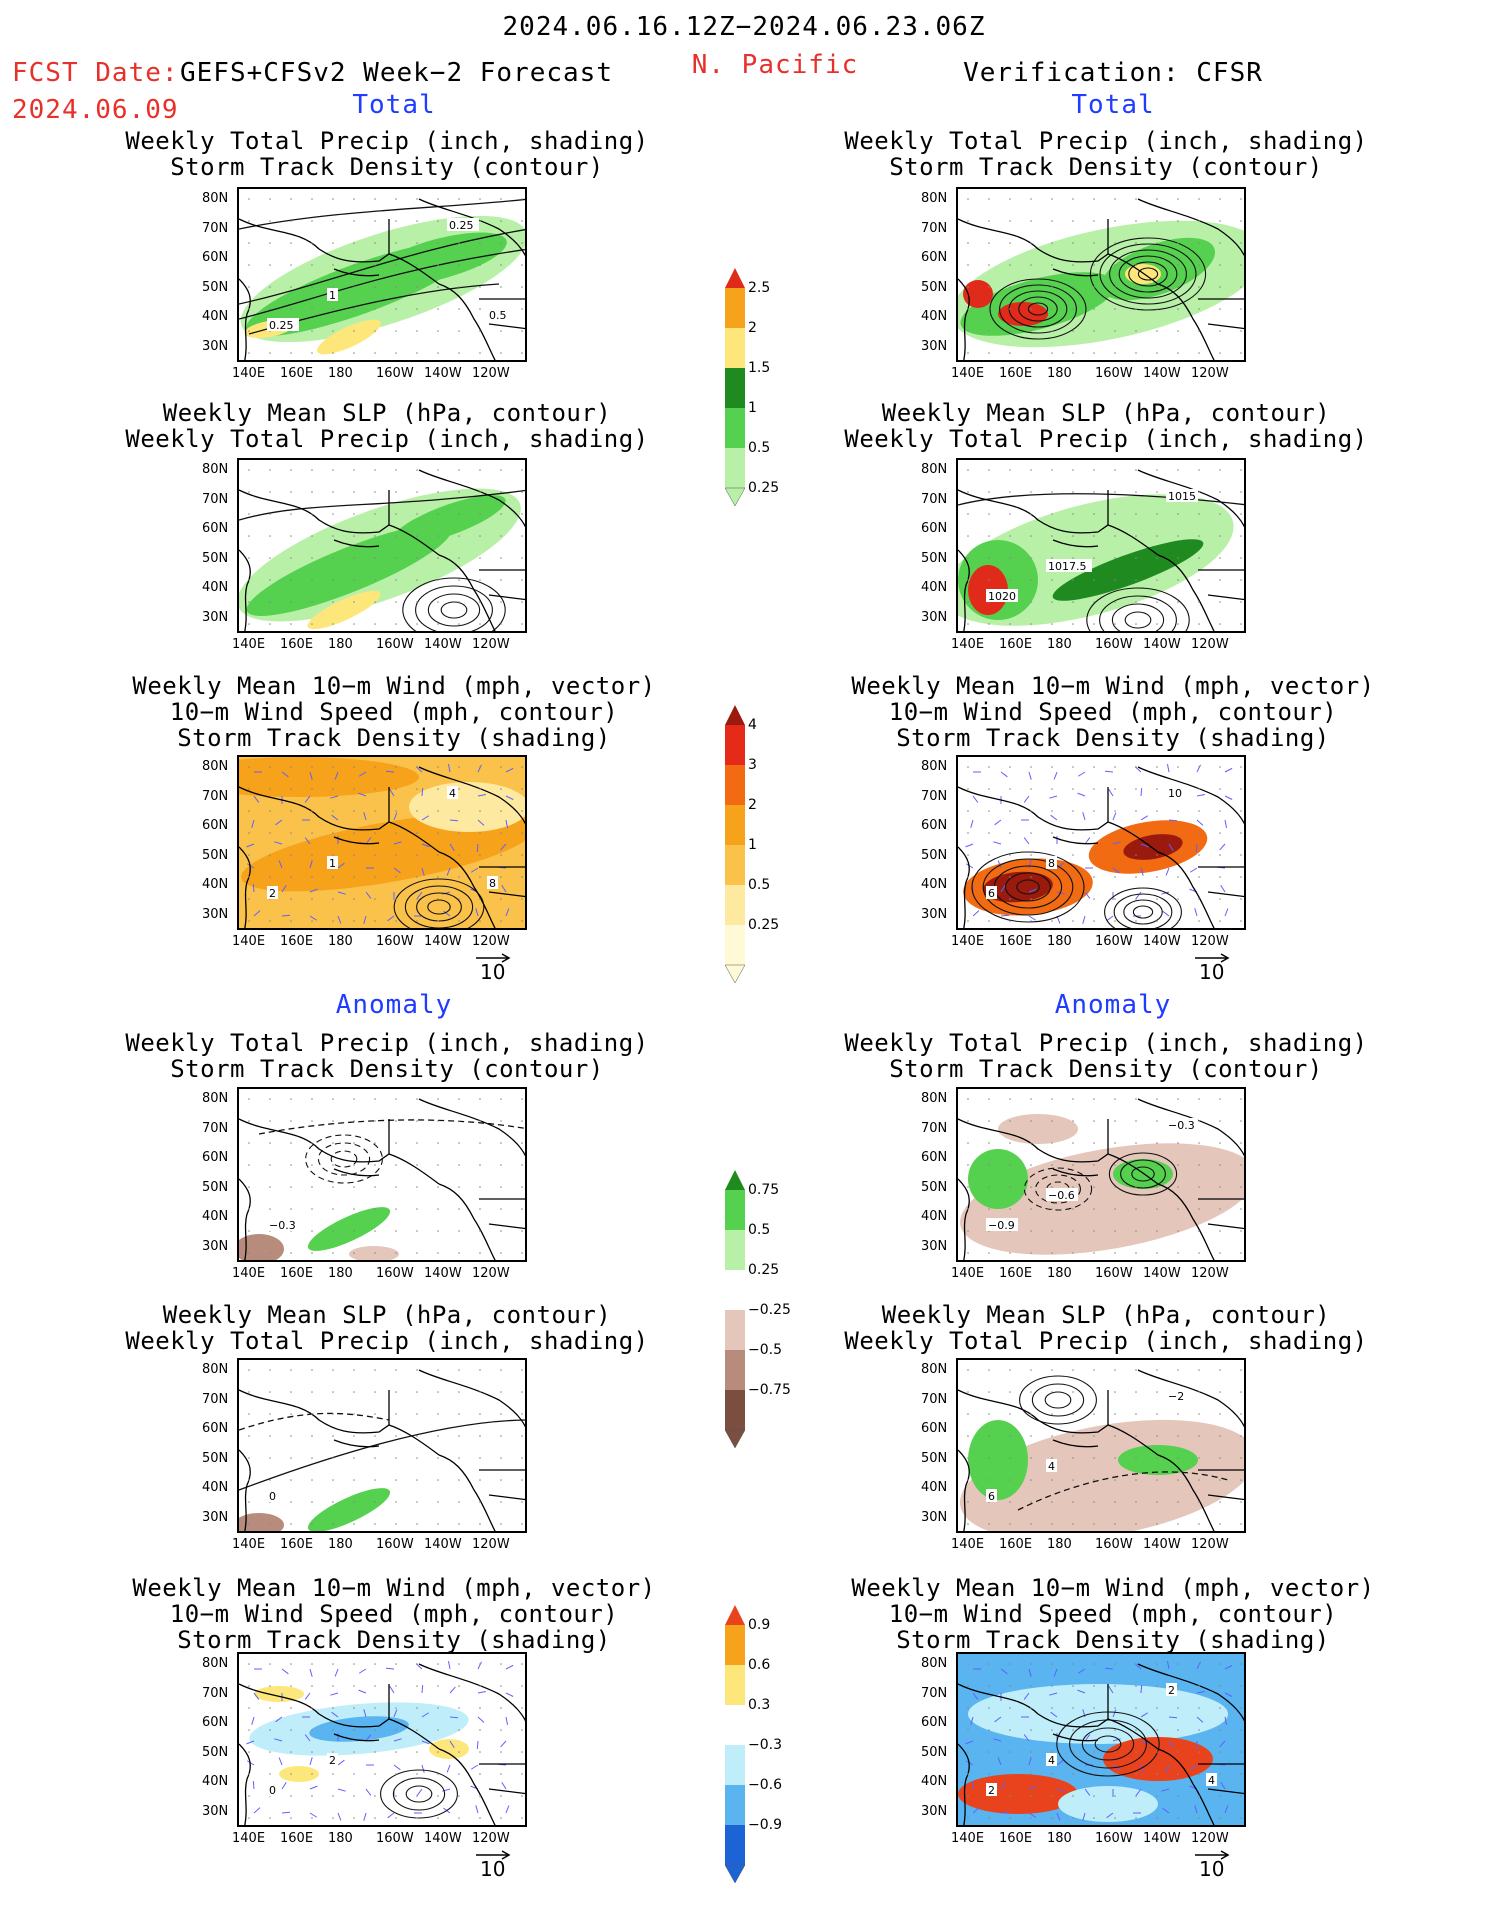 Image resolution: width=1487 pixels, height=1925 pixels. I want to click on colorbar-label: 2.5, so click(759, 288).